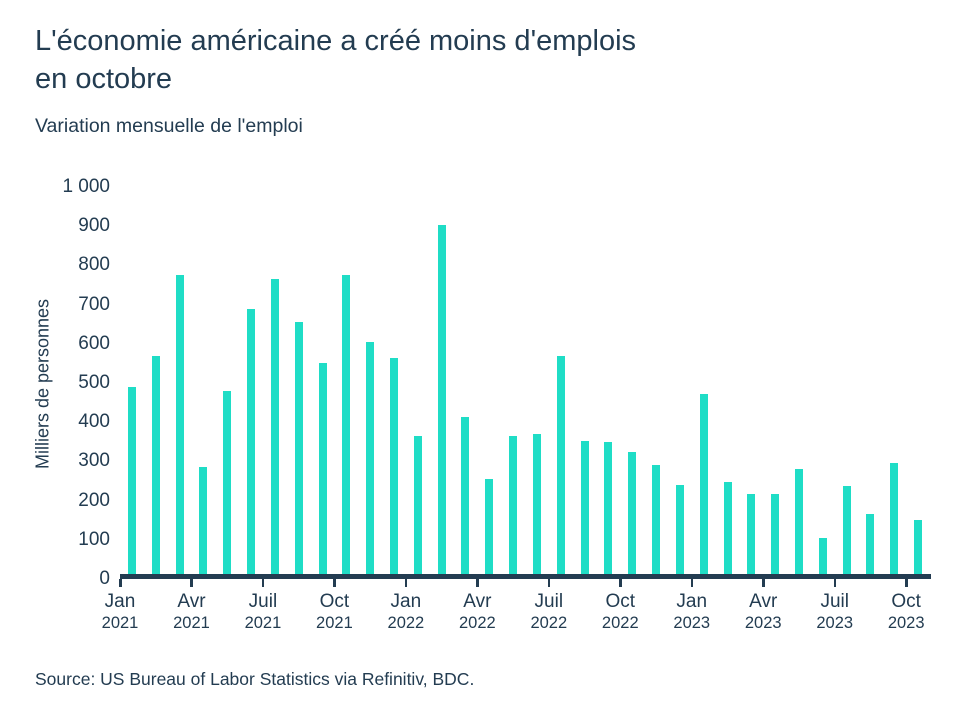  What do you see at coordinates (906, 583) in the screenshot?
I see `x-tick-mark-oct-2023` at bounding box center [906, 583].